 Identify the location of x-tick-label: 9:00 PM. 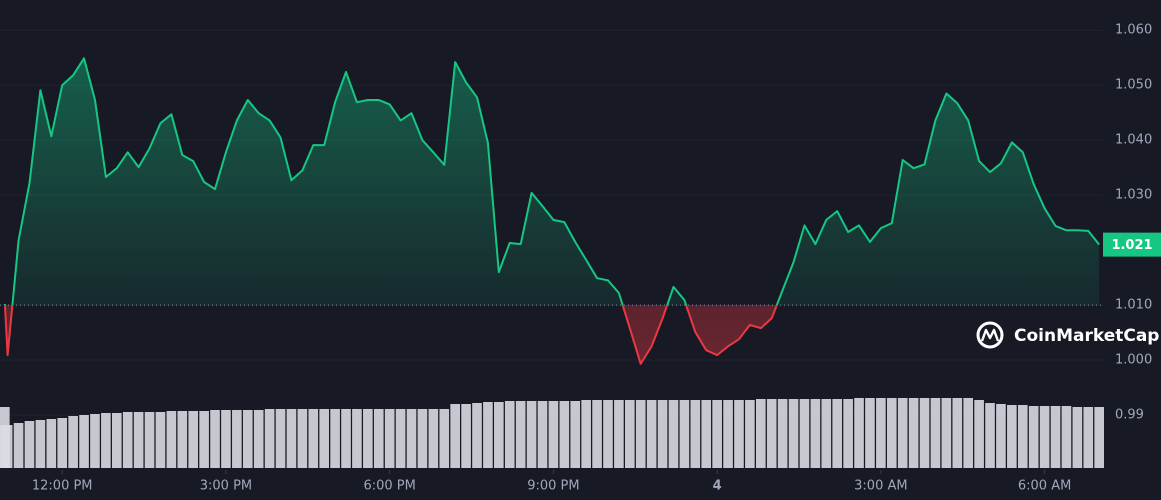
(553, 486).